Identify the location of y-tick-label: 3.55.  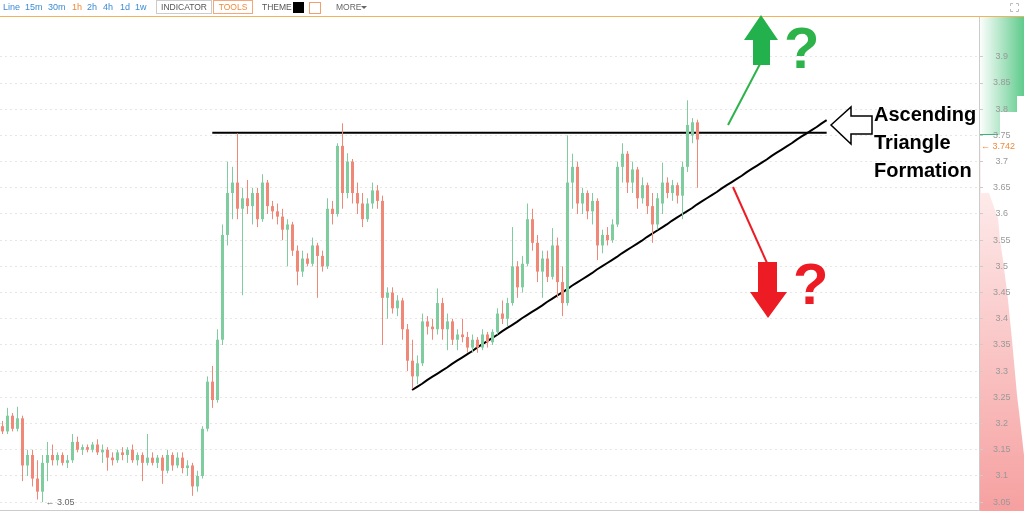
(1001, 239).